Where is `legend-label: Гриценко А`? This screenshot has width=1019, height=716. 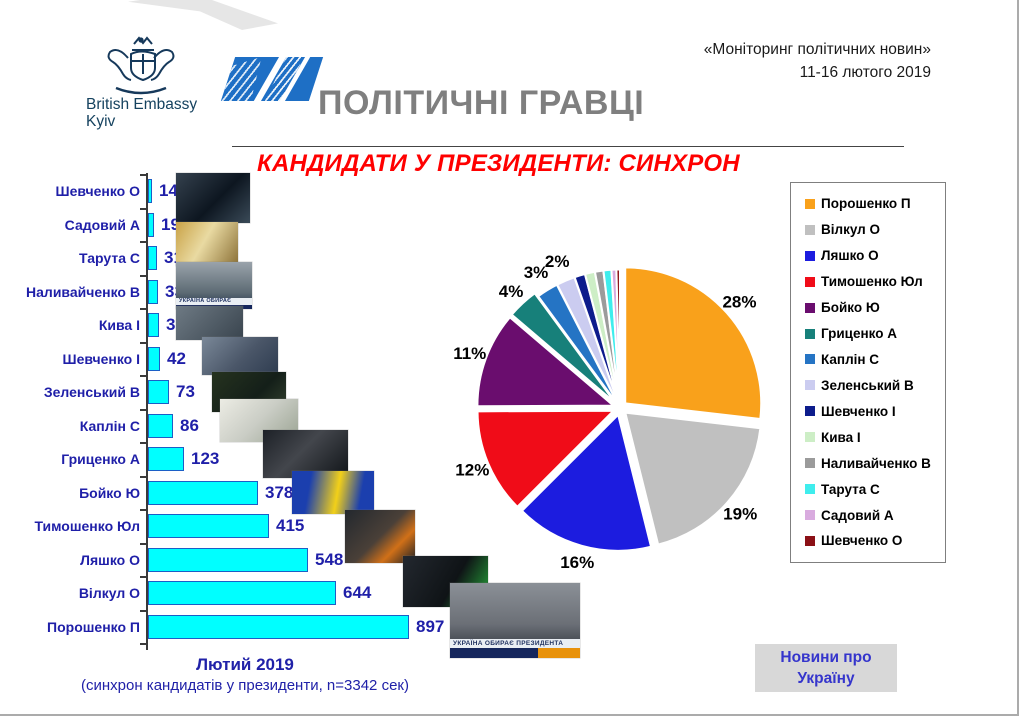
legend-label: Гриценко А is located at coordinates (859, 334).